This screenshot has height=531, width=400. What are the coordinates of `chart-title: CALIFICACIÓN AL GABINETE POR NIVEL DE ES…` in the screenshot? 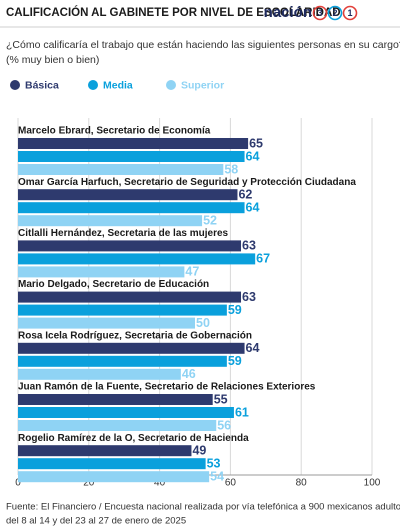 It's located at (173, 12).